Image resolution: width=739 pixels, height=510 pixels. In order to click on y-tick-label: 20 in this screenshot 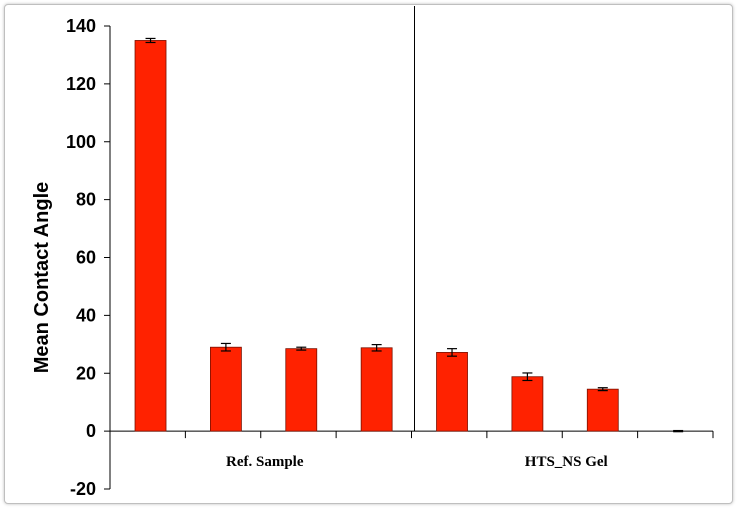, I will do `click(86, 373)`.